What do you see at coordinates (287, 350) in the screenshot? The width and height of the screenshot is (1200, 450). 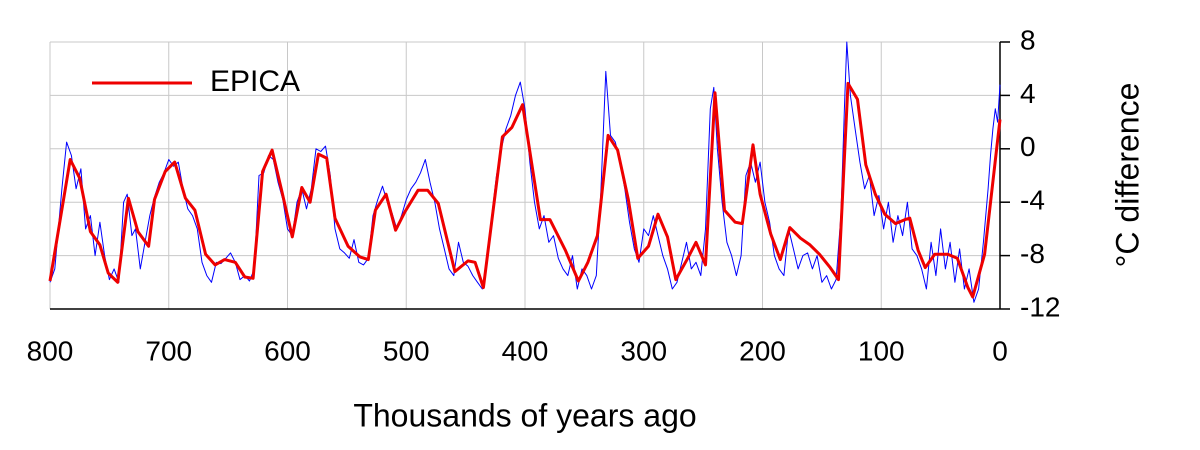 I see `x-tick-label: 600` at bounding box center [287, 350].